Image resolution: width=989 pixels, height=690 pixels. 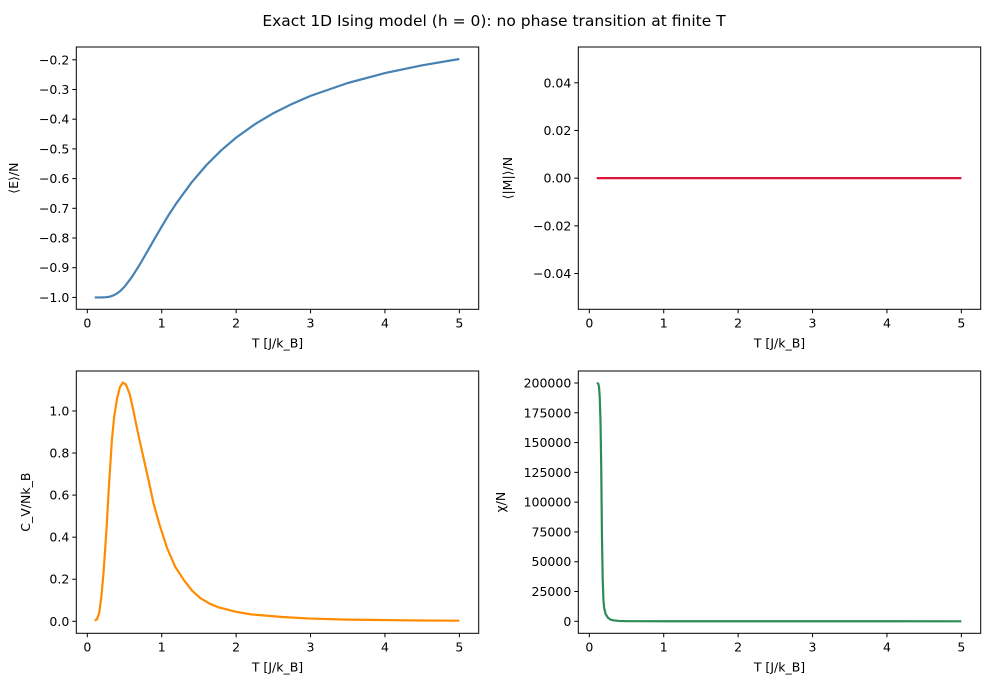 What do you see at coordinates (54, 148) in the screenshot?
I see `y-tick-label: −0.5` at bounding box center [54, 148].